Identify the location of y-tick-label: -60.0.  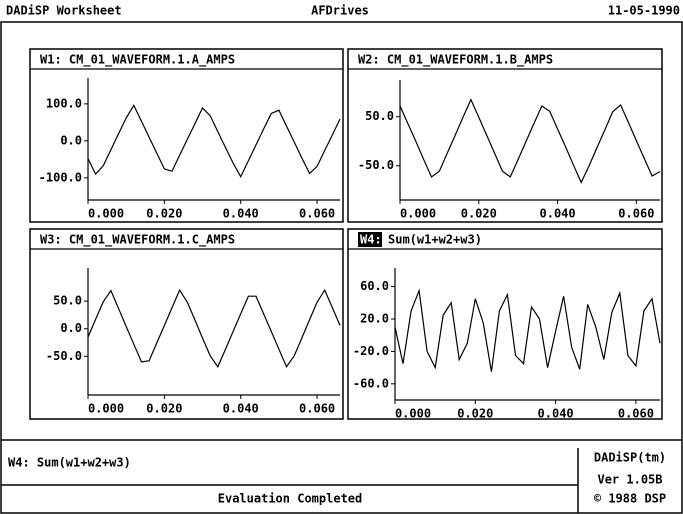
(371, 383).